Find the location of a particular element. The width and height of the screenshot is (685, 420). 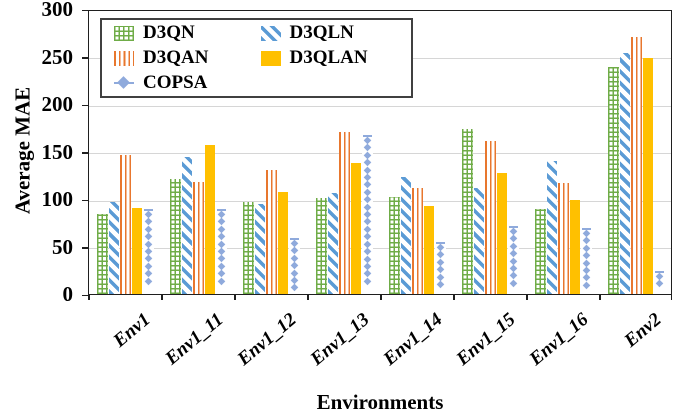

bar-d3qlan-env2 is located at coordinates (648, 176).